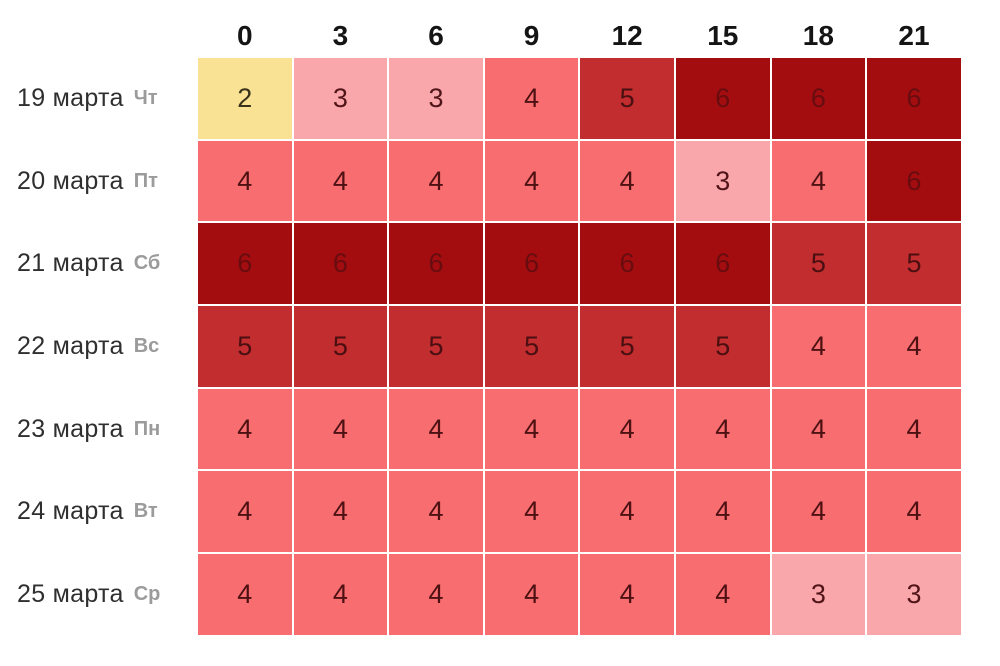 This screenshot has width=1000, height=666. What do you see at coordinates (147, 428) in the screenshot?
I see `row-weekday: Пн` at bounding box center [147, 428].